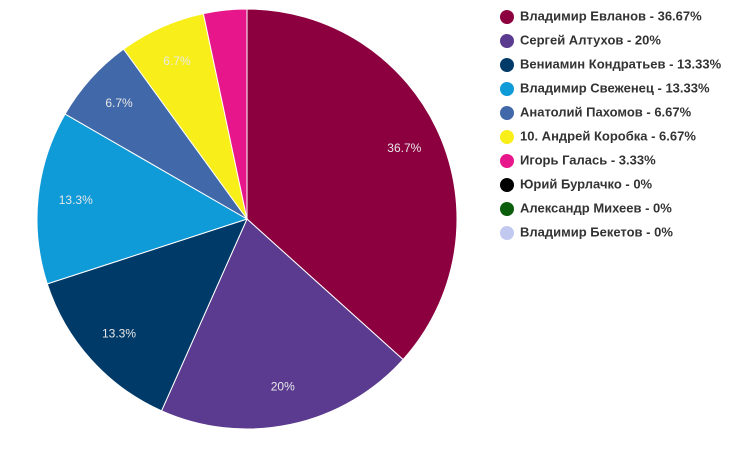 Image resolution: width=753 pixels, height=466 pixels. Describe the element at coordinates (596, 231) in the screenshot. I see `legend-label: Владимир Бекетов - 0%` at that location.